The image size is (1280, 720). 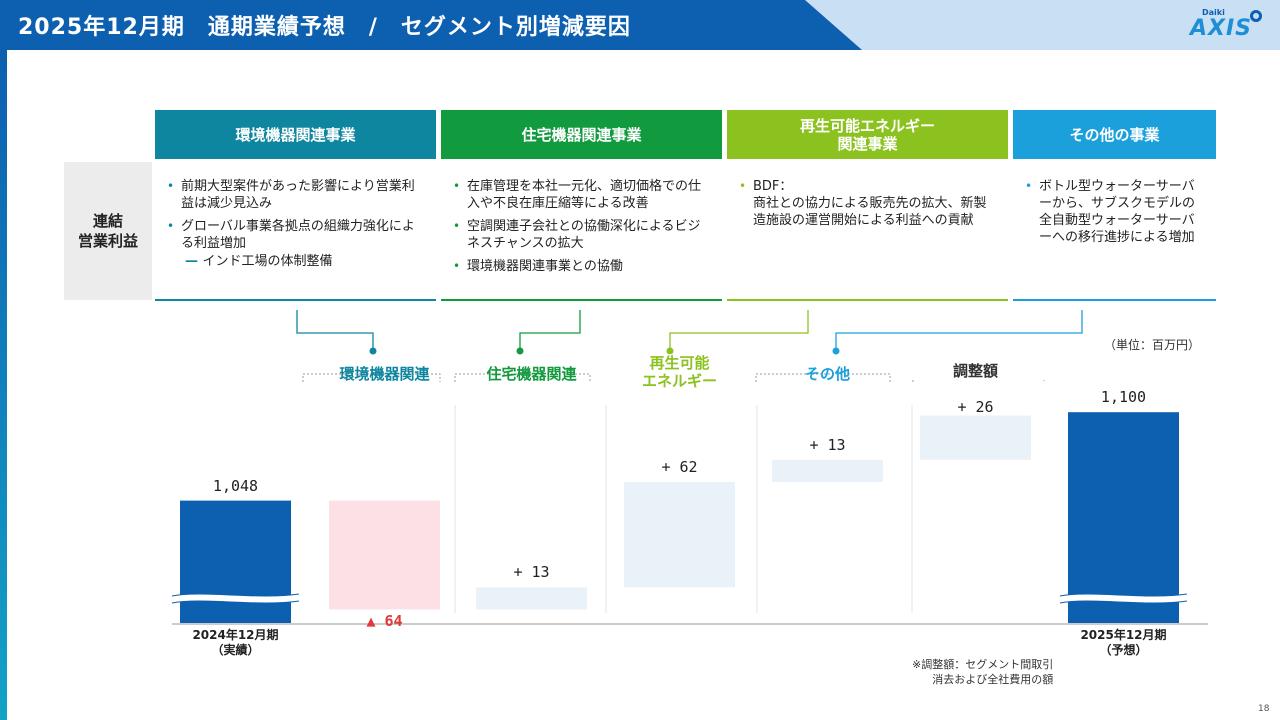 What do you see at coordinates (1152, 345) in the screenshot?
I see `unit-label: （単位：百万円）` at bounding box center [1152, 345].